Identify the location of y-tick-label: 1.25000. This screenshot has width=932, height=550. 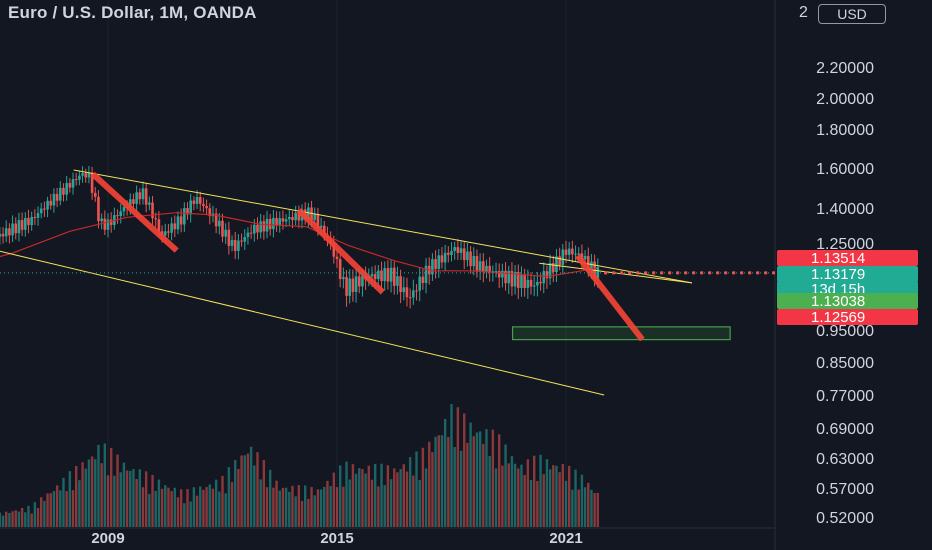
(845, 244).